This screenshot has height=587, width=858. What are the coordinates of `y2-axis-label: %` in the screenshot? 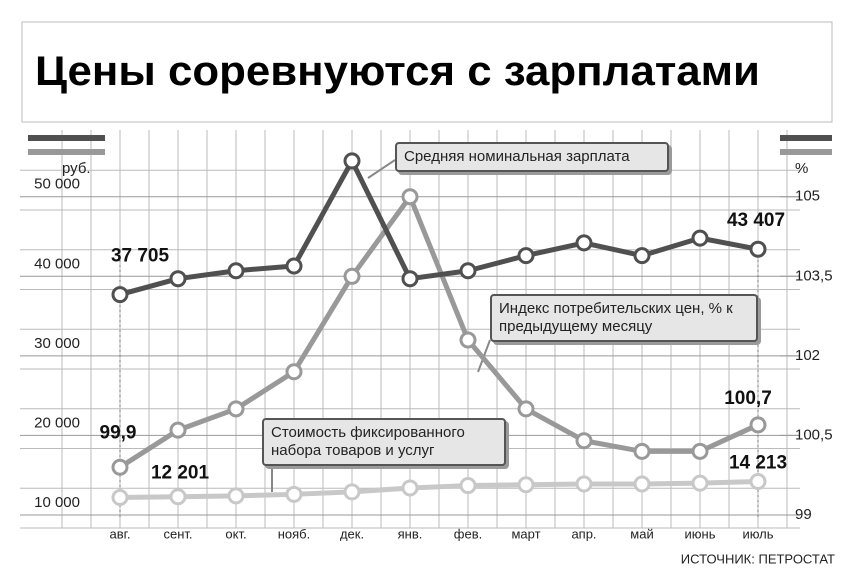 It's located at (801, 168).